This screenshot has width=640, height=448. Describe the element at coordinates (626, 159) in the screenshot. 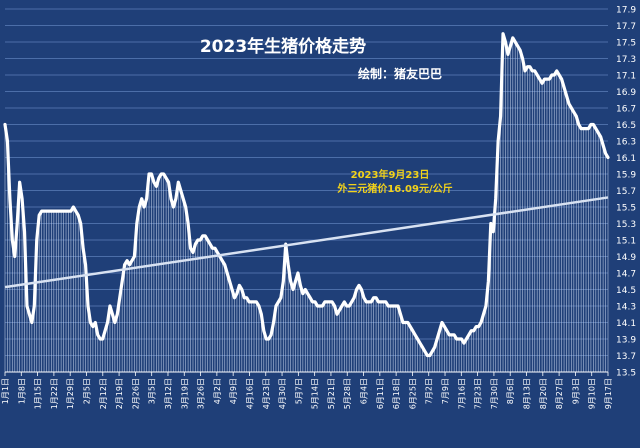

I see `y-tick-label: 16.1` at that location.